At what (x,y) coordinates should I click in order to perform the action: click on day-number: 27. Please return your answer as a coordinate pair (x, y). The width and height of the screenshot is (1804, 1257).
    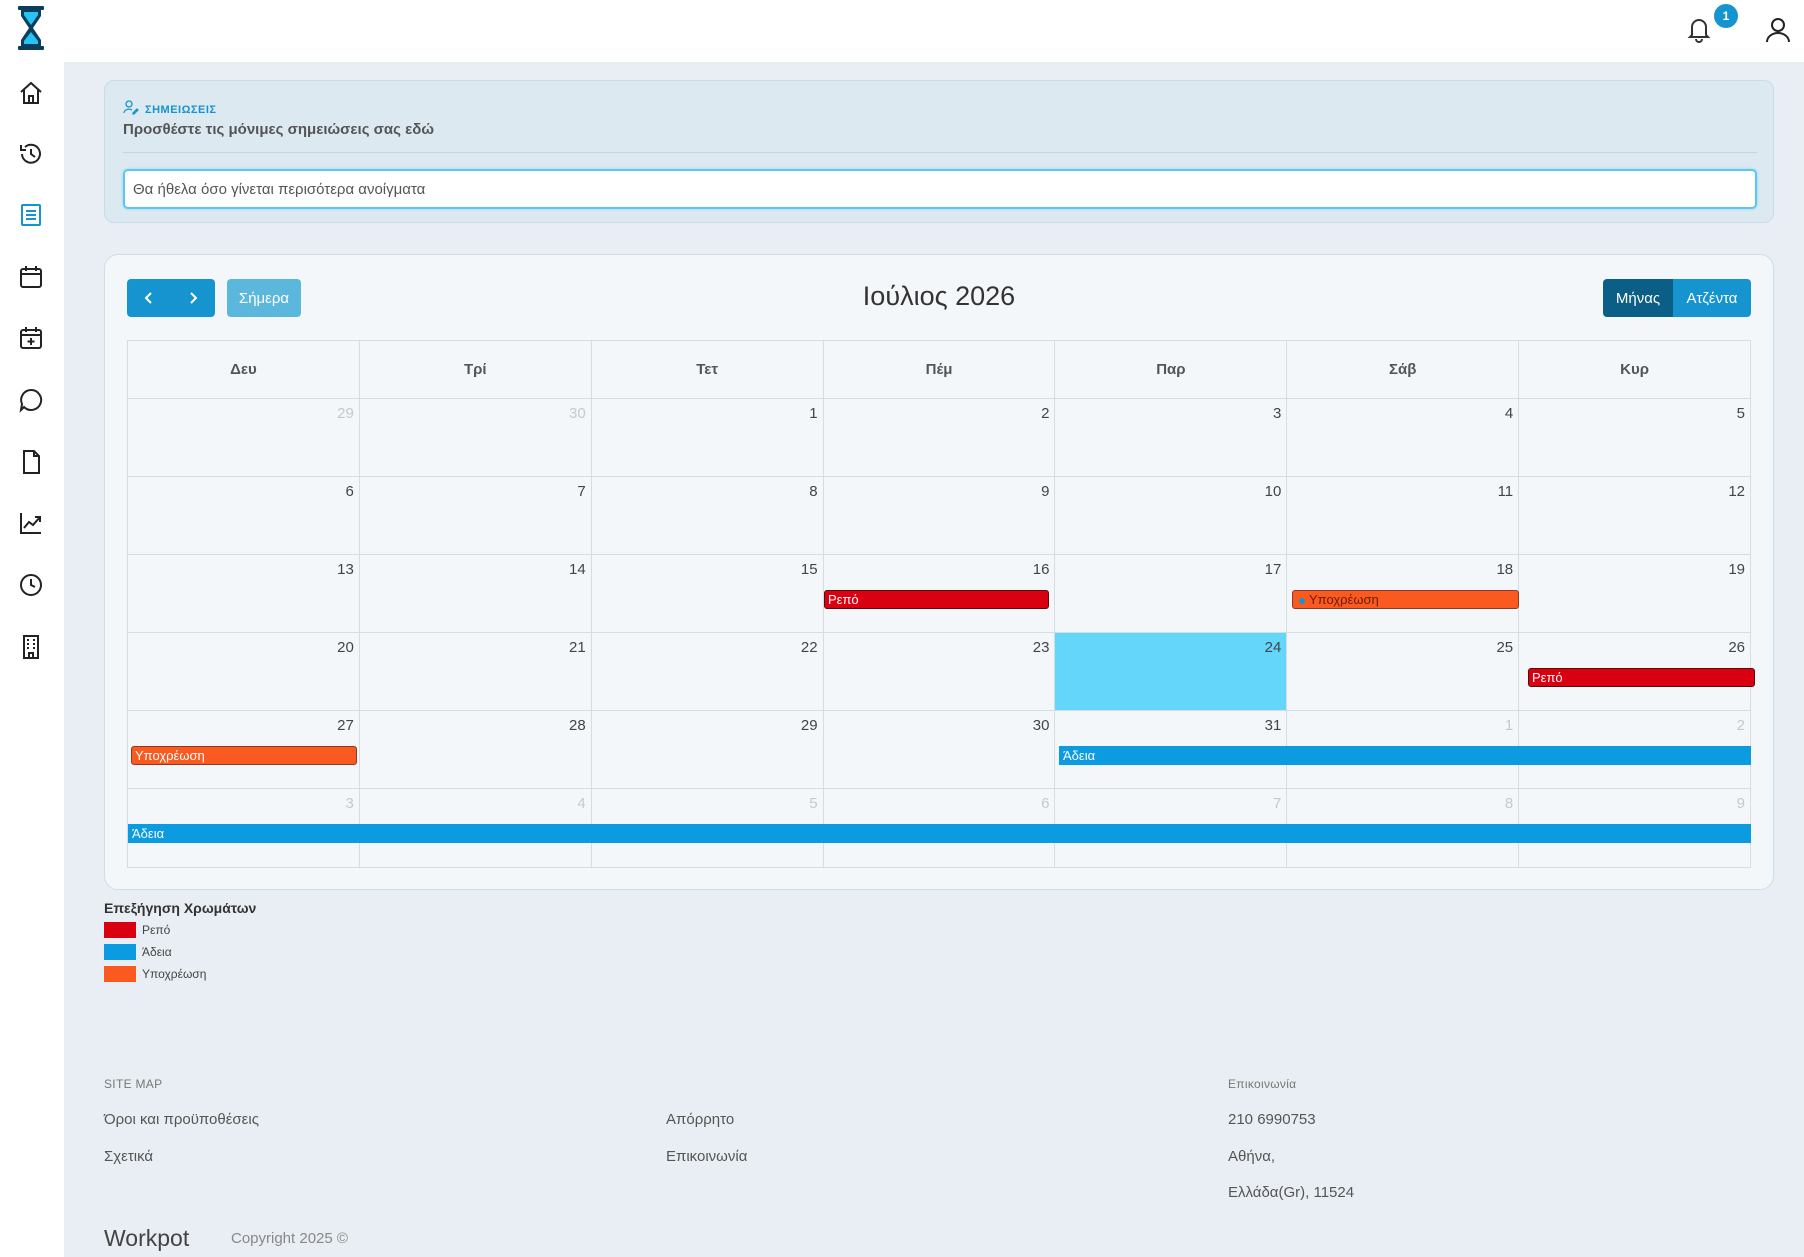
    Looking at the image, I should click on (345, 725).